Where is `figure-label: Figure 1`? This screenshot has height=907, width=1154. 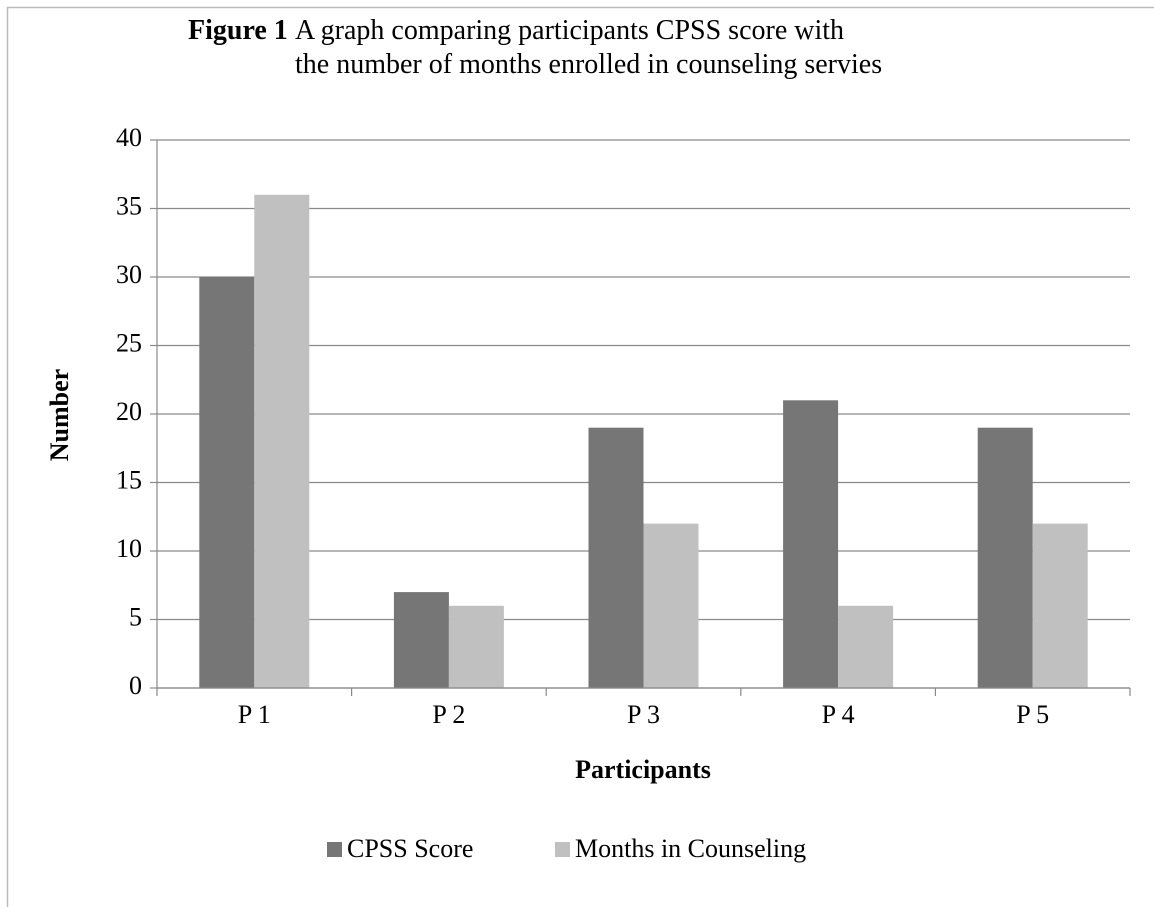
figure-label: Figure 1 is located at coordinates (238, 30).